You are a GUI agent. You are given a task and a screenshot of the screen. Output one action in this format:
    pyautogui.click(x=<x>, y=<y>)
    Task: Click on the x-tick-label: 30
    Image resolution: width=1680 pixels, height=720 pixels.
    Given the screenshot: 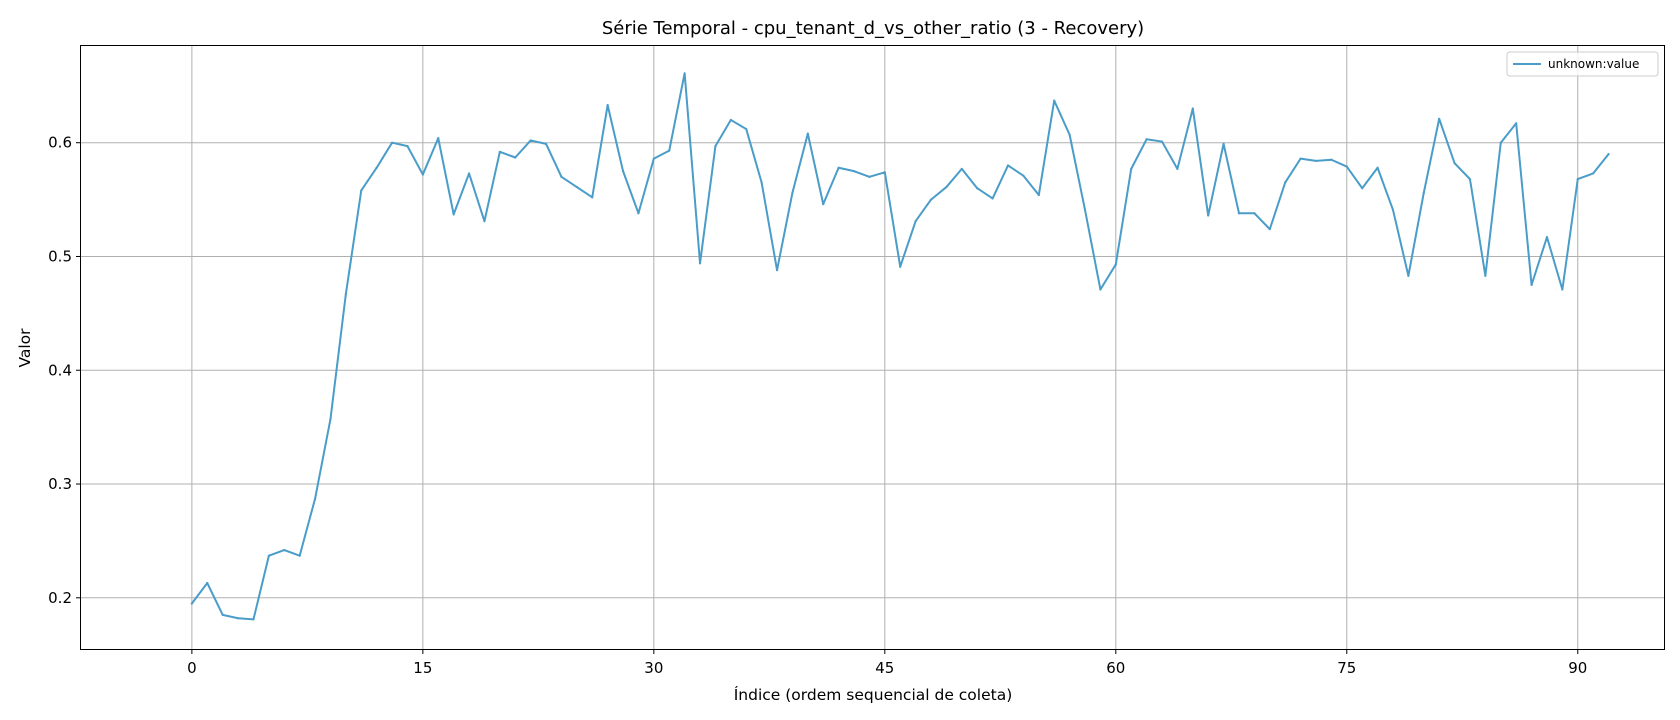 What is the action you would take?
    pyautogui.click(x=653, y=668)
    